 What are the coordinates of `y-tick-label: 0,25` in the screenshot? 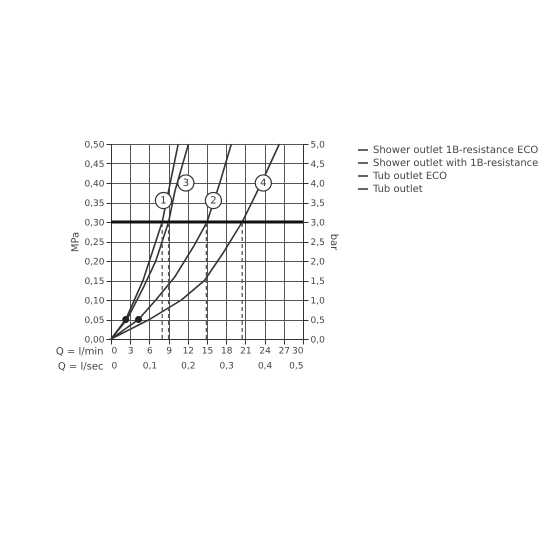 It's located at (94, 243).